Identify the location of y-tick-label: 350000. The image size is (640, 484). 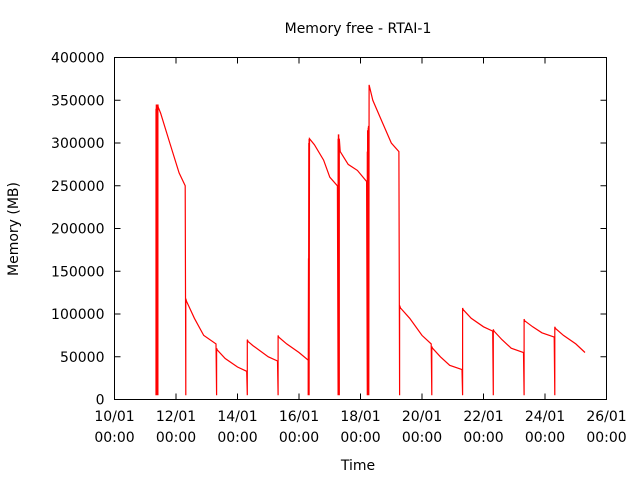
(77, 101).